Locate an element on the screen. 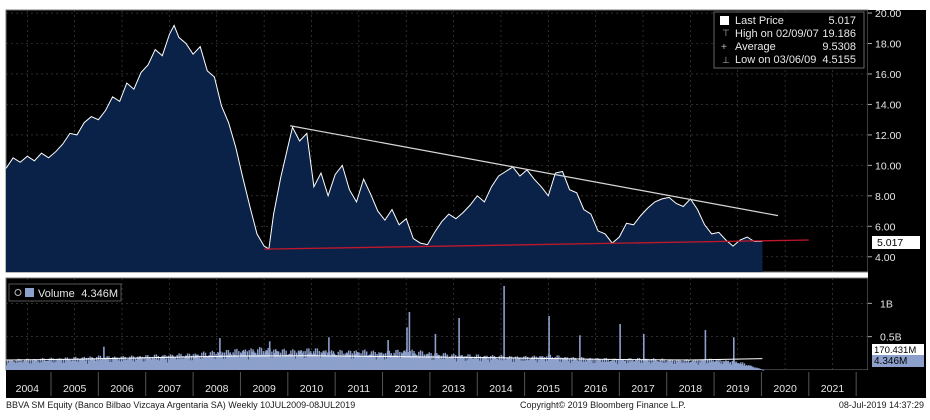 This screenshot has width=930, height=420. legend-low-value: 4.5155 is located at coordinates (839, 60).